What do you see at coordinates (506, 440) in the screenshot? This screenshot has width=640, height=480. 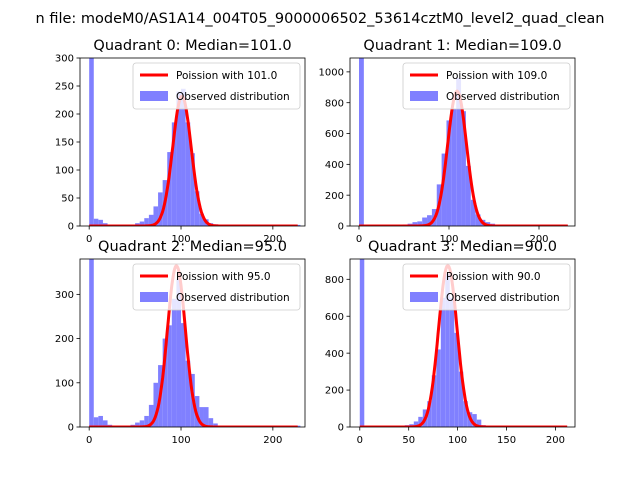 I see `x-tick-label: 150` at bounding box center [506, 440].